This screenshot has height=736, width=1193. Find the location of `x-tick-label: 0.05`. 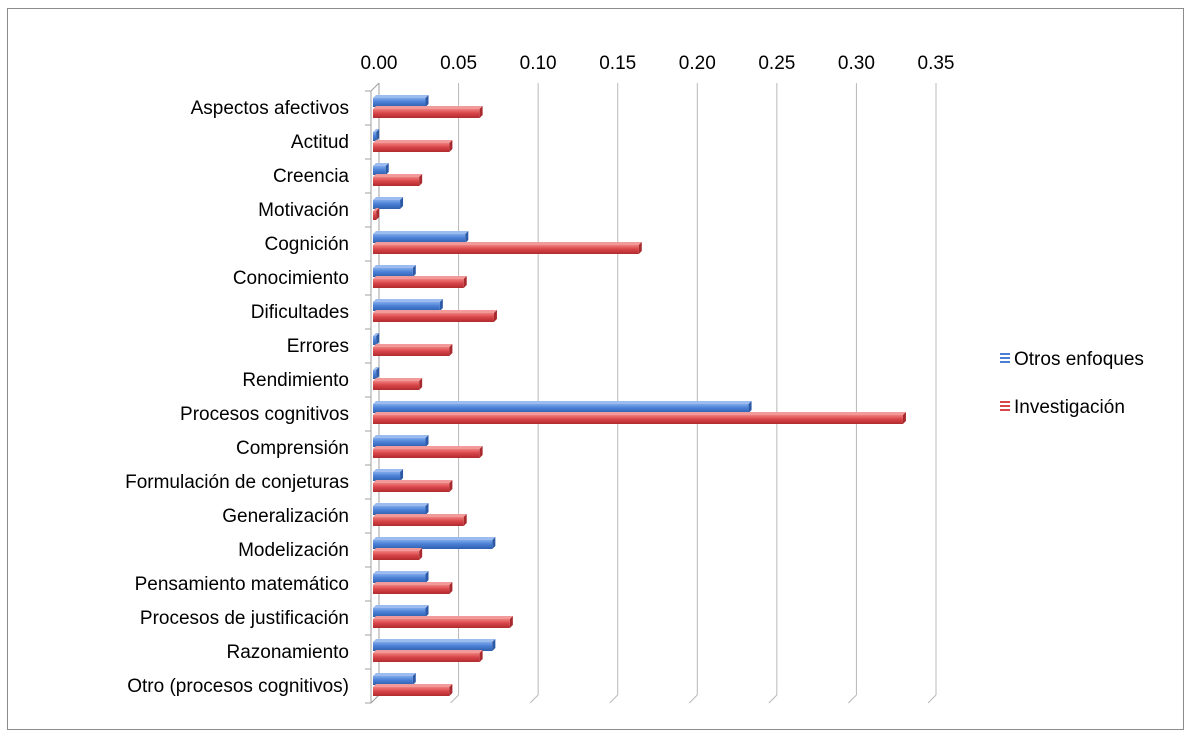

x-tick-label: 0.05 is located at coordinates (458, 63).